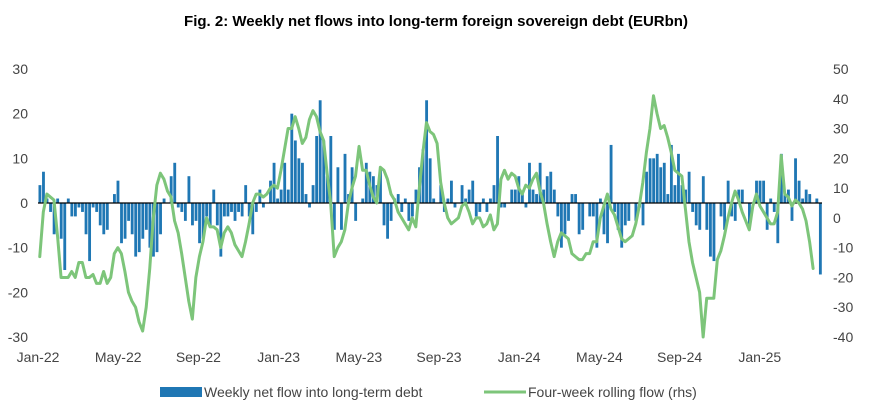 The height and width of the screenshot is (418, 879). I want to click on y-left-tick-label: -30, so click(18, 337).